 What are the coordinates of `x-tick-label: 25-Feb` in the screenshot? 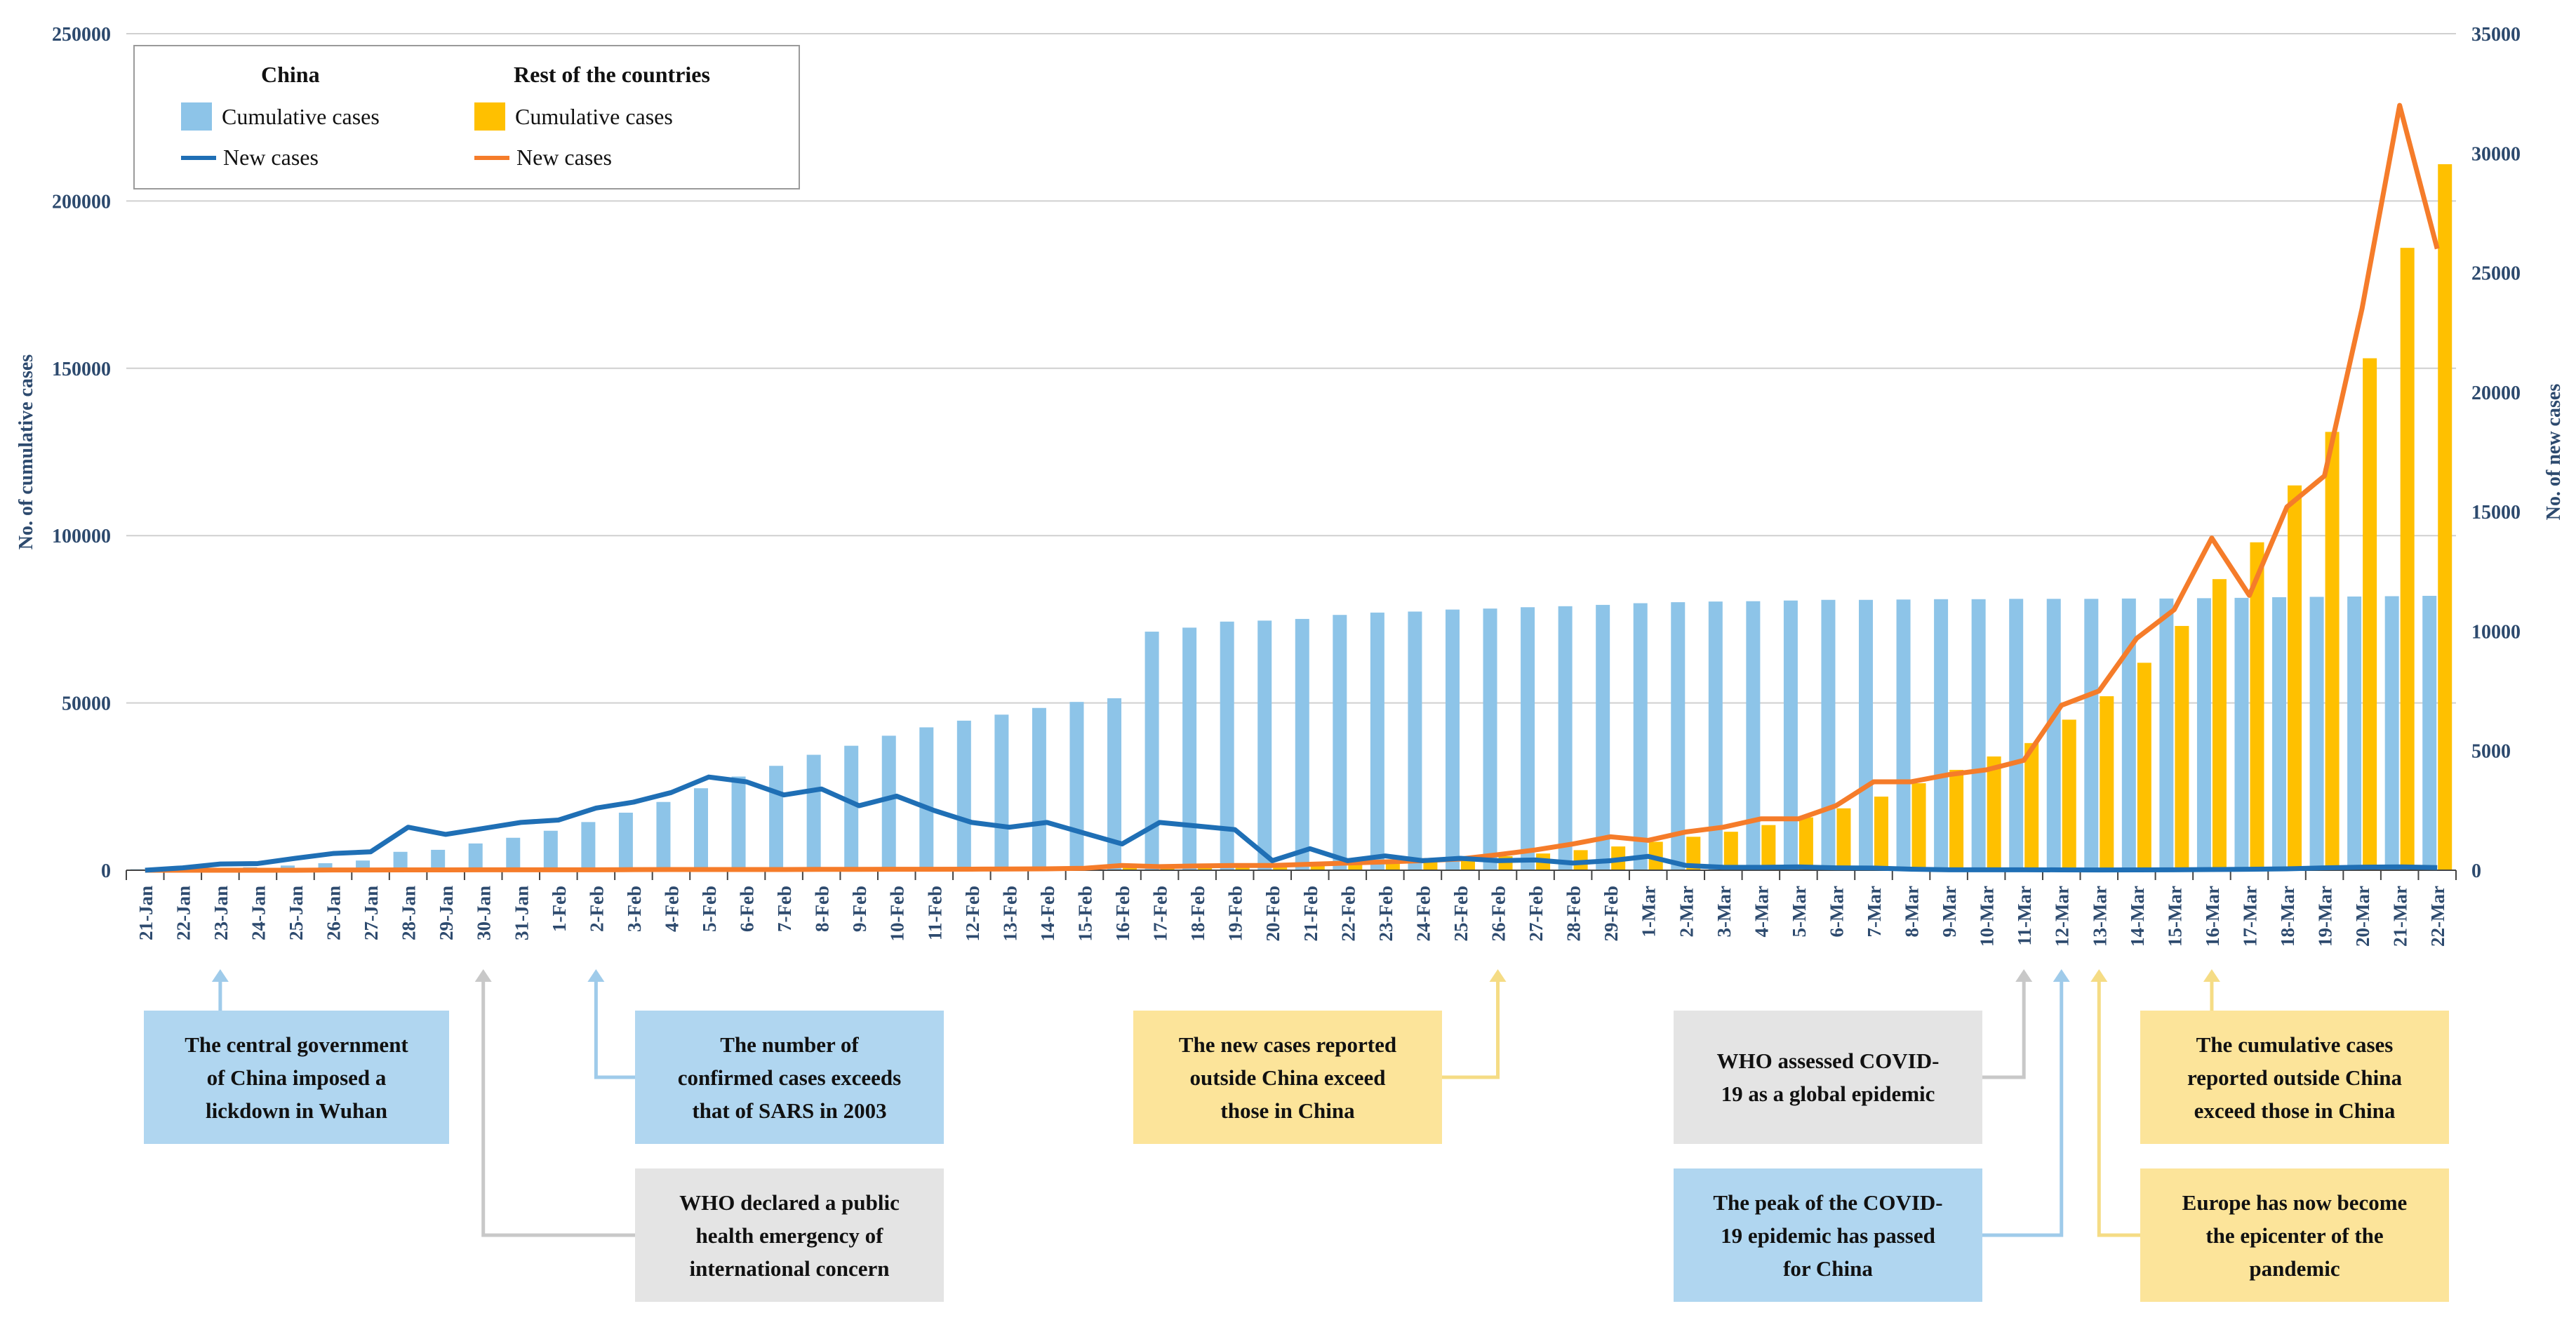 It's located at (1460, 913).